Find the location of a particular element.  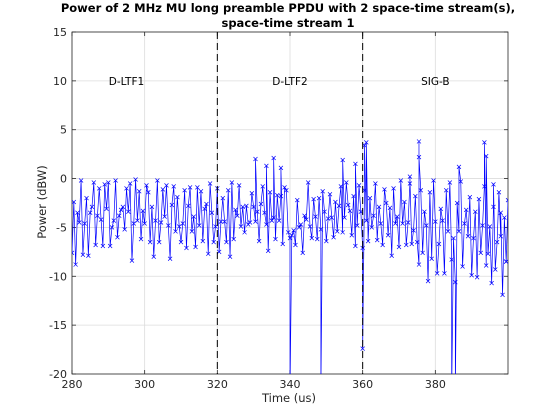

x-tick-label: 280 is located at coordinates (72, 384).